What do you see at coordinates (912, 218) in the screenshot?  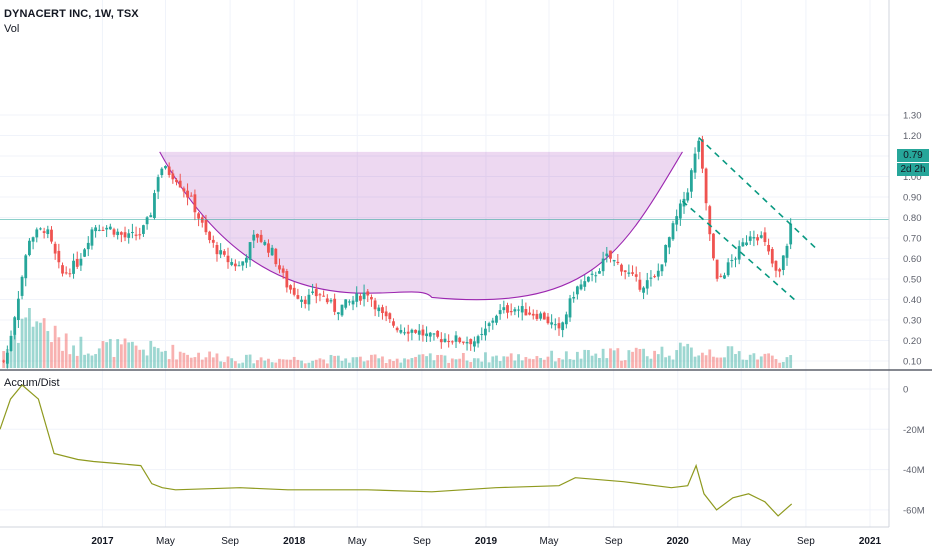 I see `price-tick-label: 0.80` at bounding box center [912, 218].